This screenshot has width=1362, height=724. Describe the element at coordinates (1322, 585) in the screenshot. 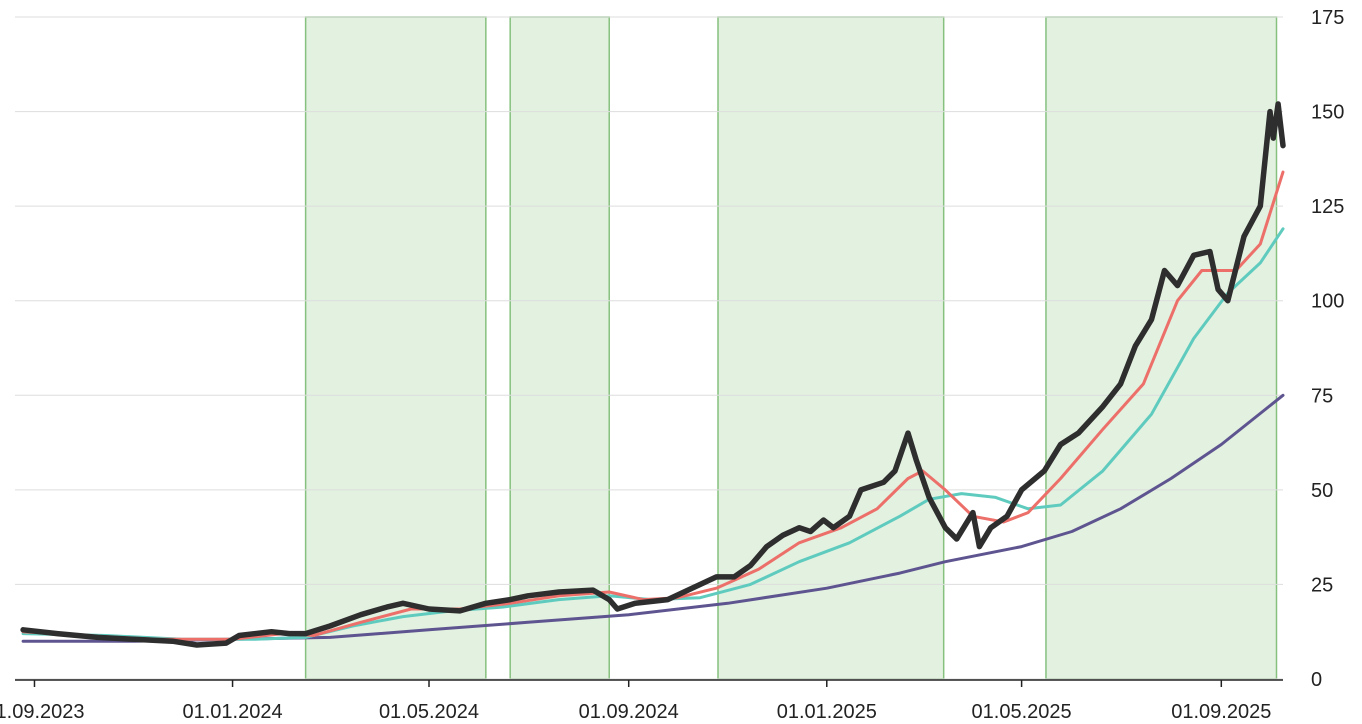

I see `y-tick-label: 25` at that location.